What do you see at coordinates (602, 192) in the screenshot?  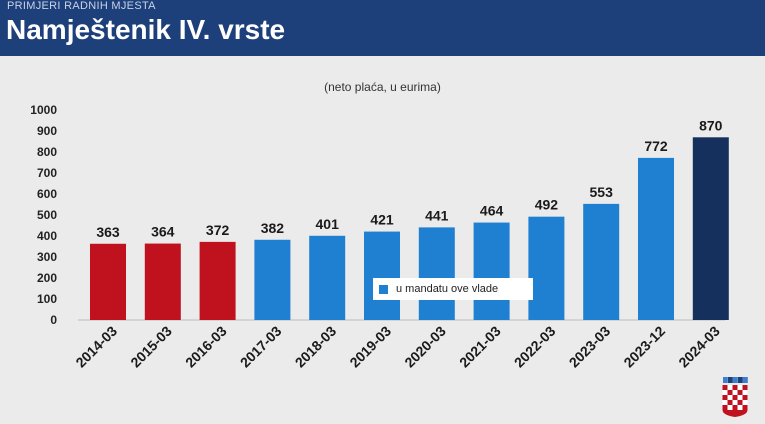 I see `data-label: 553` at bounding box center [602, 192].